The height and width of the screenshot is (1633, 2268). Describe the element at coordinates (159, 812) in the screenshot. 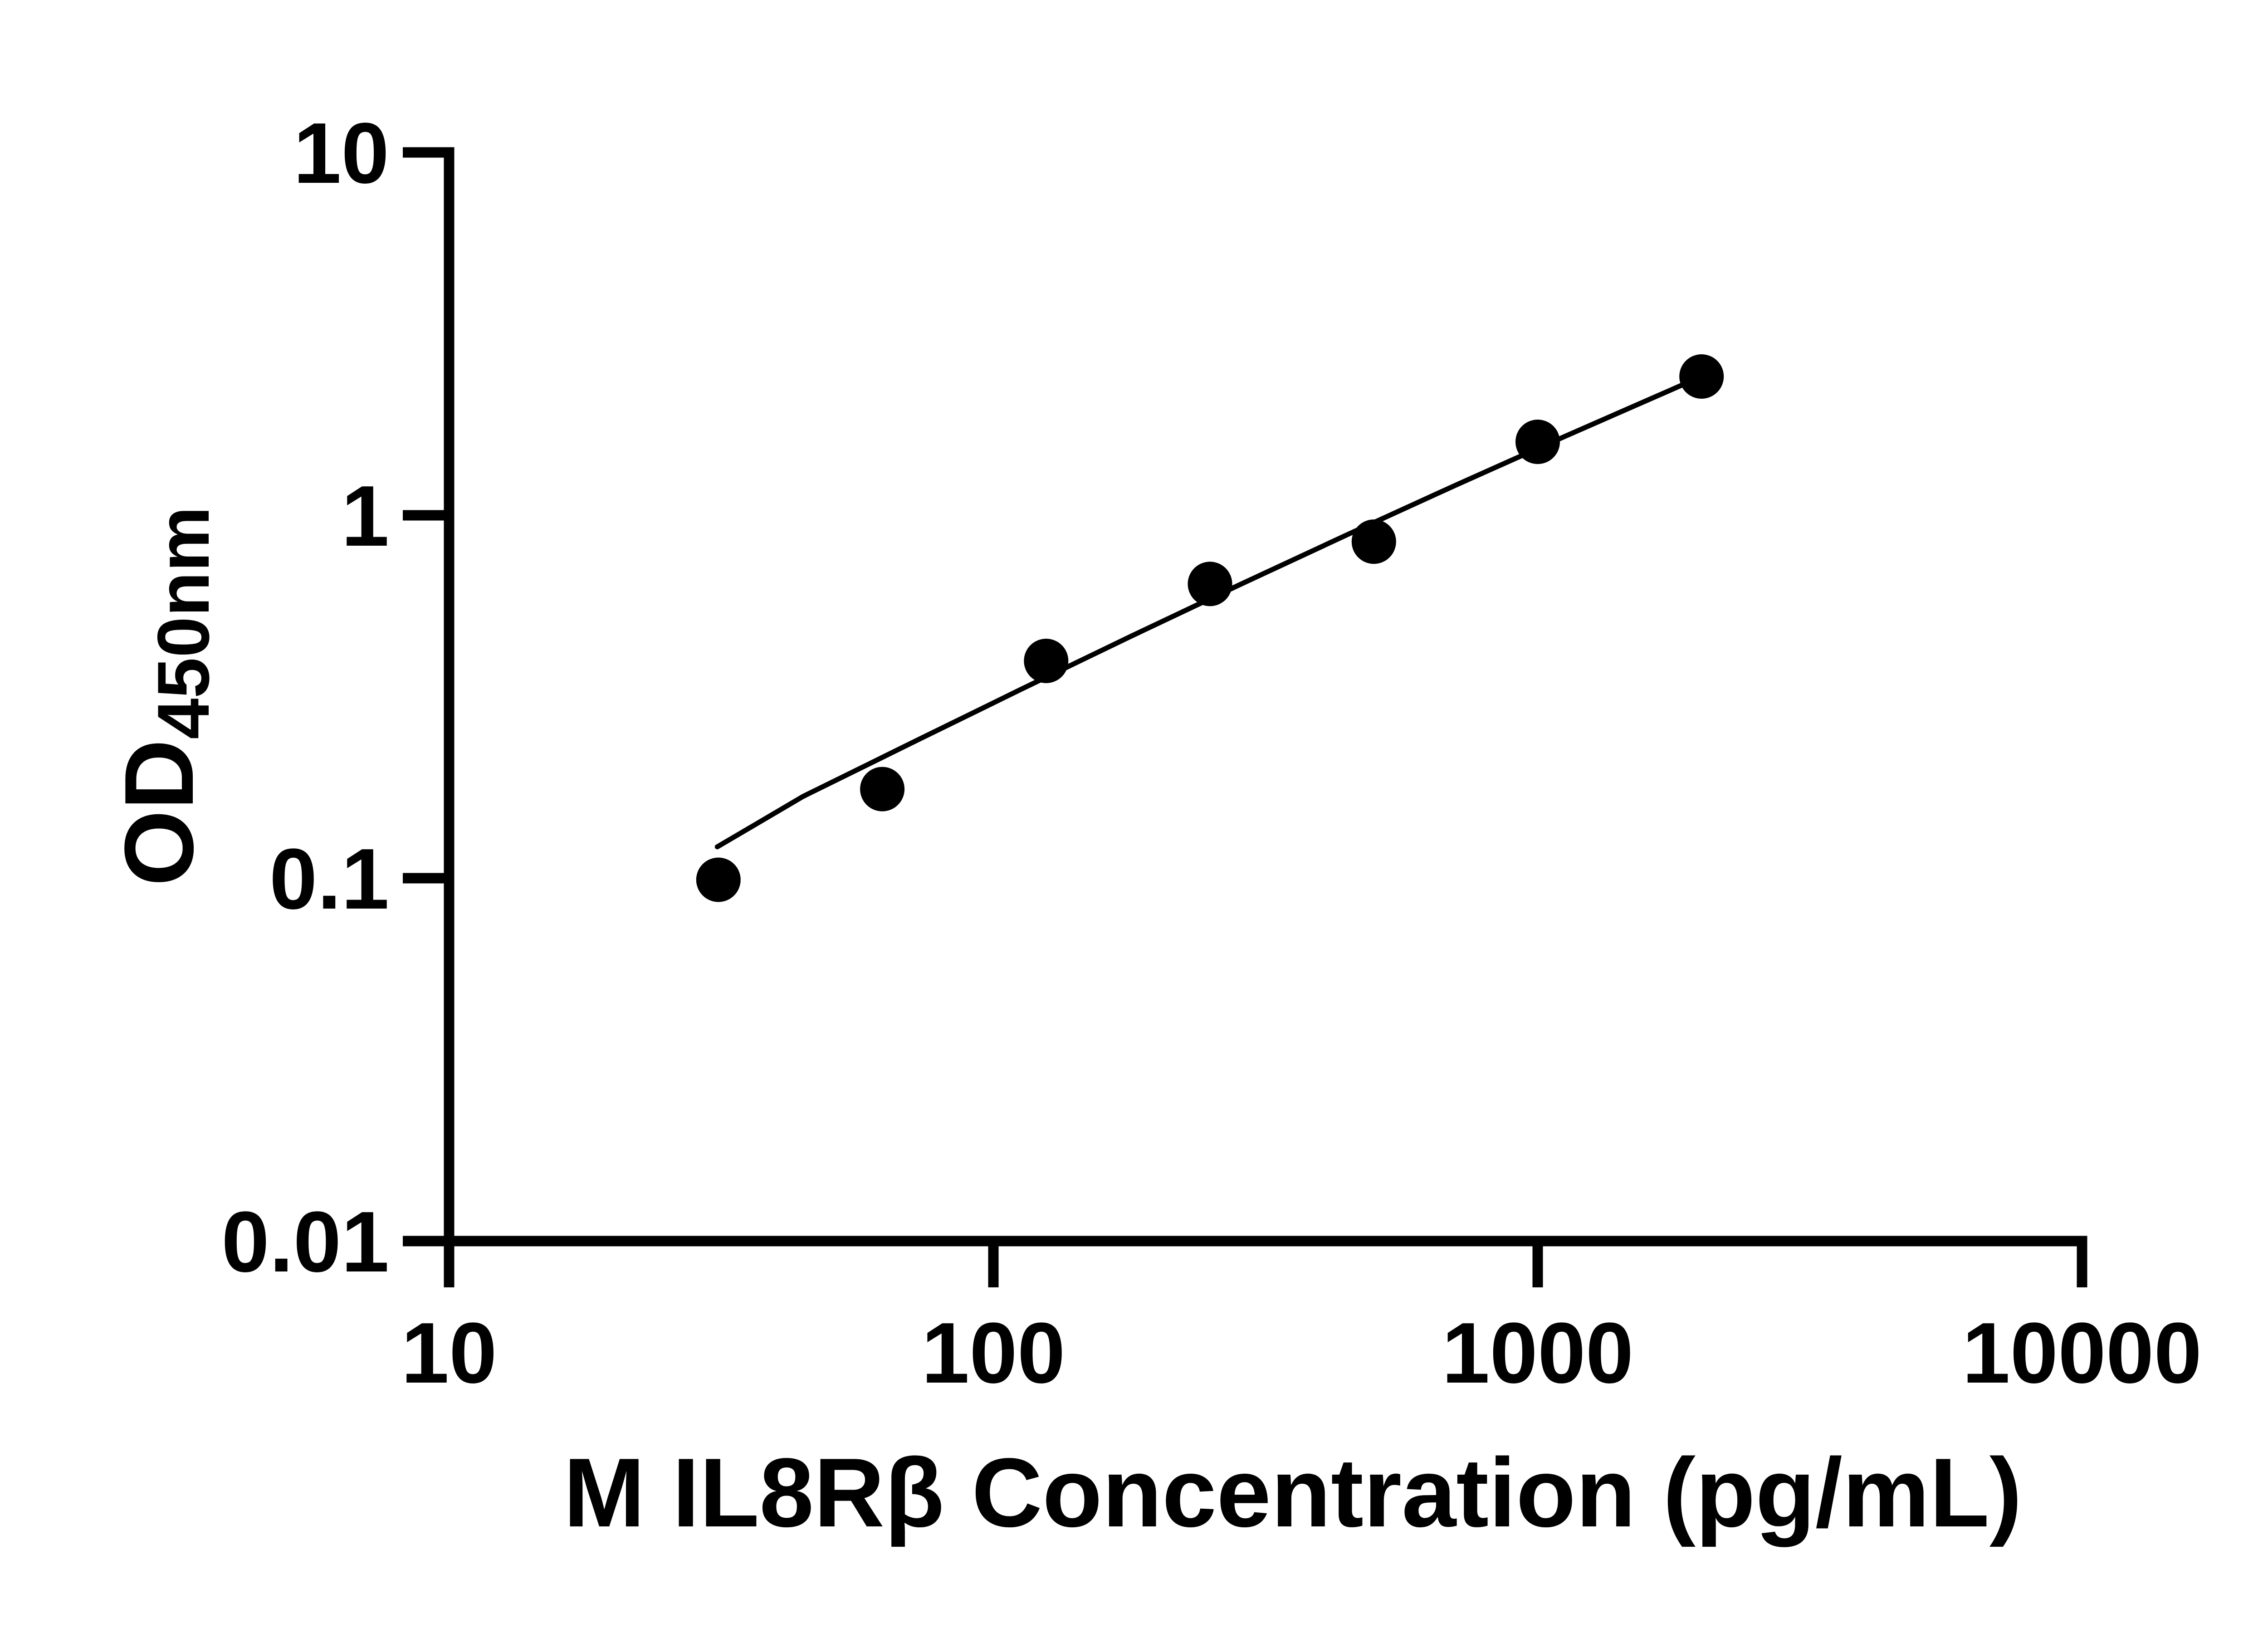

I see `y-axis-title-main: OD` at that location.